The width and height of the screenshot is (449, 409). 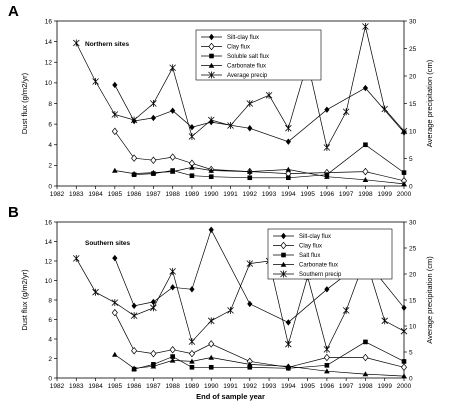 What do you see at coordinates (259, 175) in the screenshot?
I see `series-carbonate-flux` at bounding box center [259, 175].